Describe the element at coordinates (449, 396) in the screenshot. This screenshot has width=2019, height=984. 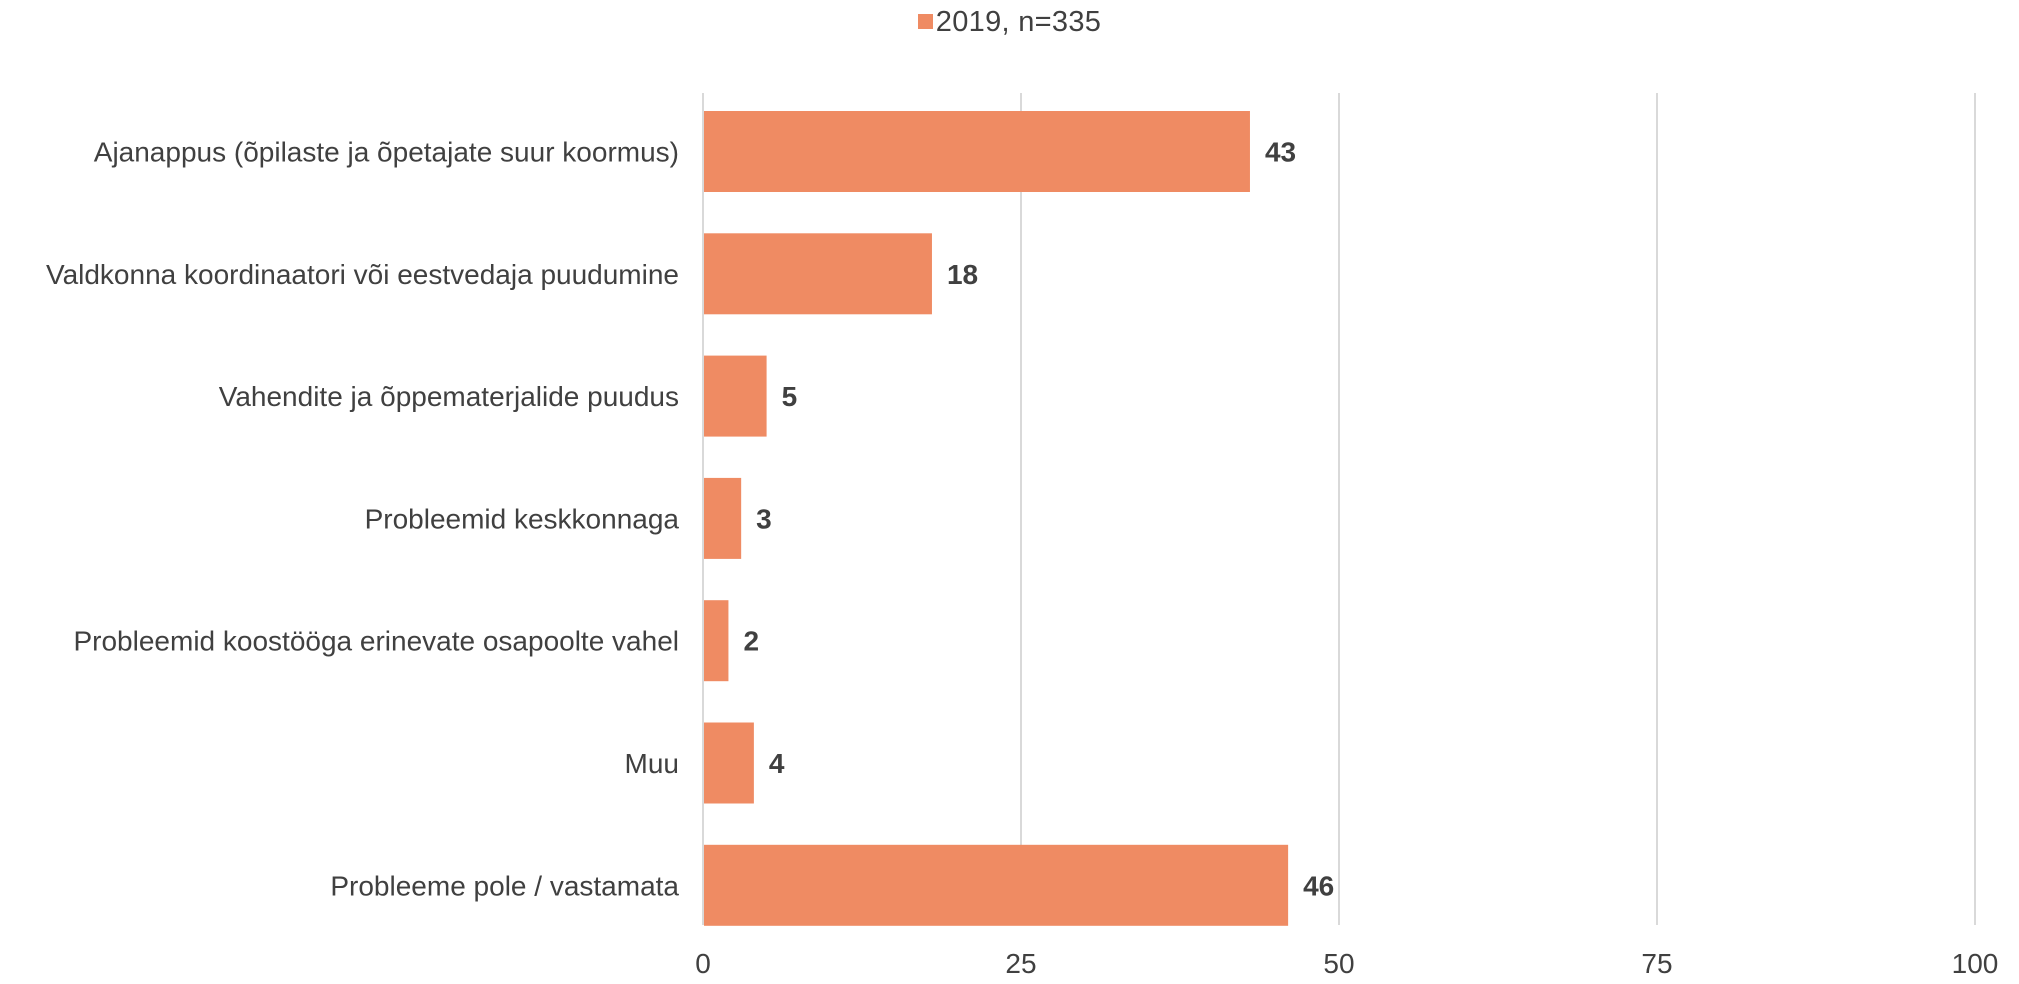
I see `category-label: Vahendite ja õppematerjalide puudus` at that location.